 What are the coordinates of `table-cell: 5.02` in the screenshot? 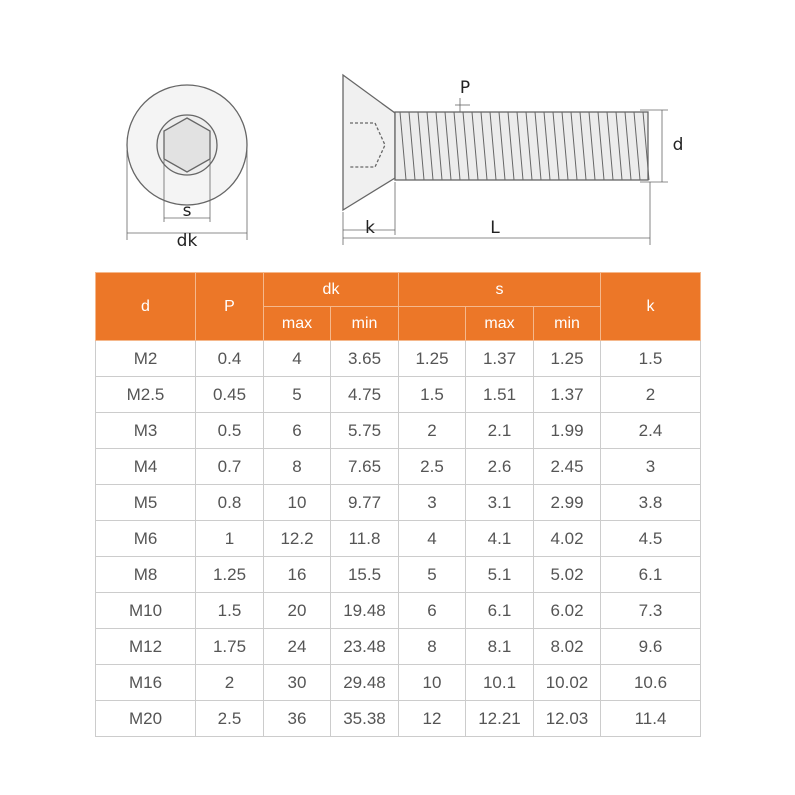 It's located at (567, 574).